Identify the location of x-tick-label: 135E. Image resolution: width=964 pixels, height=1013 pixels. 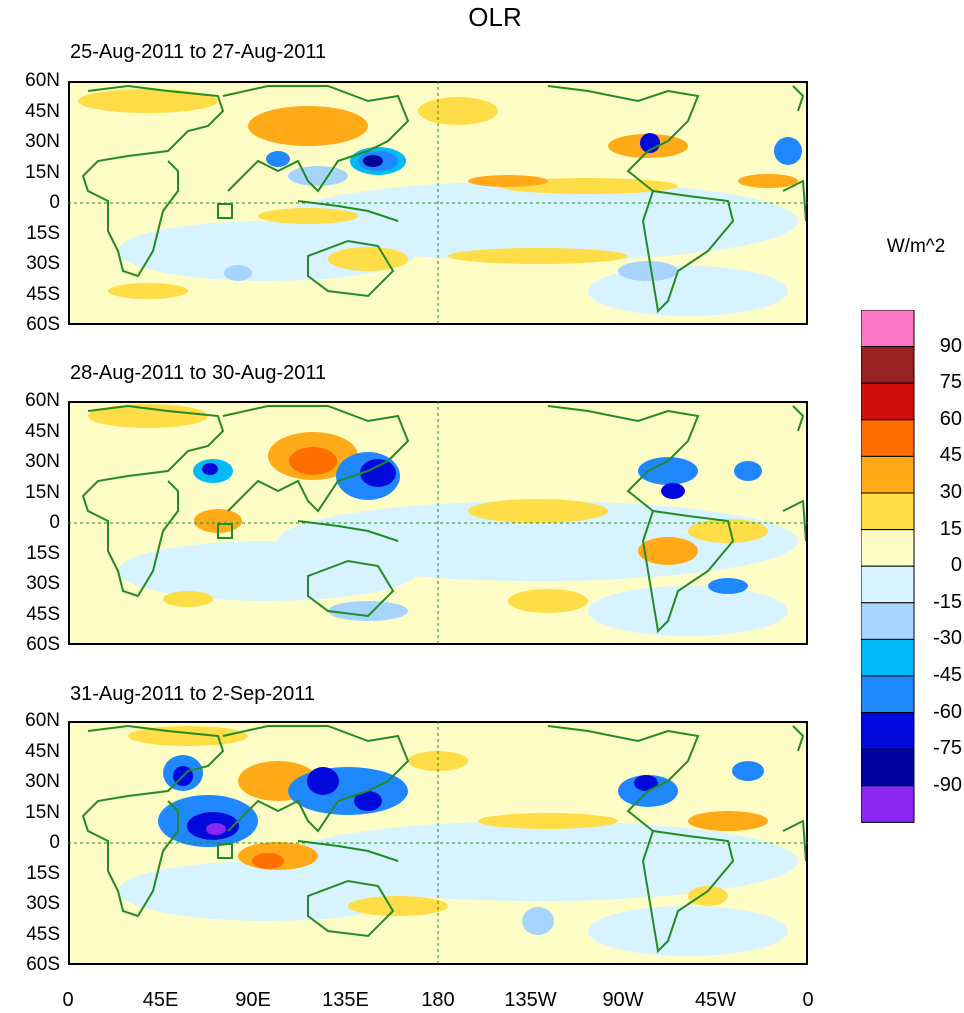
(345, 1000).